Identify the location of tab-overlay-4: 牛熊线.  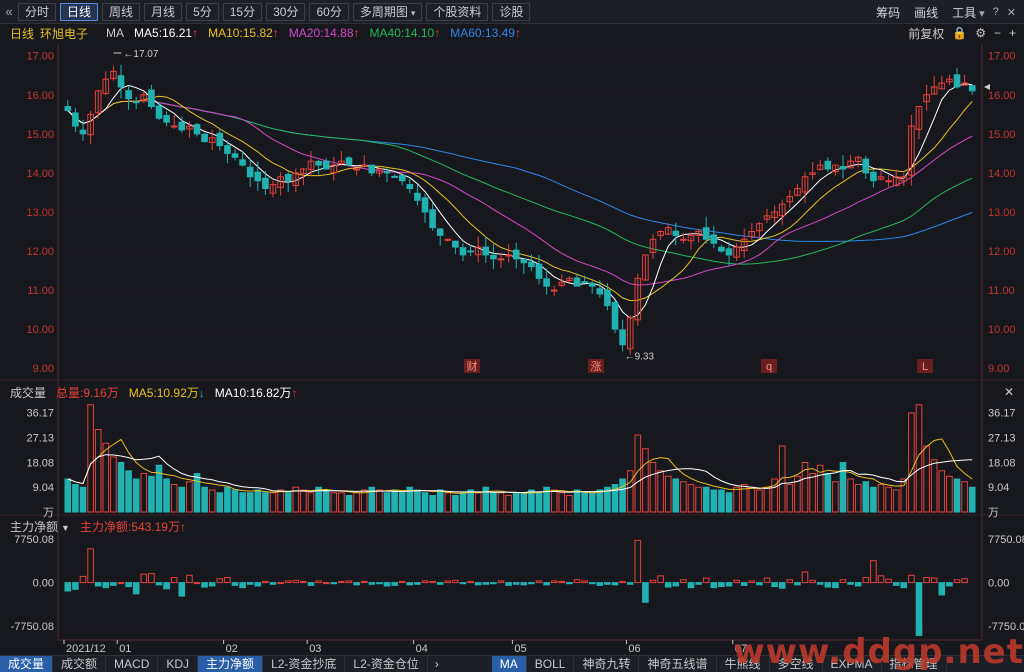
(743, 663).